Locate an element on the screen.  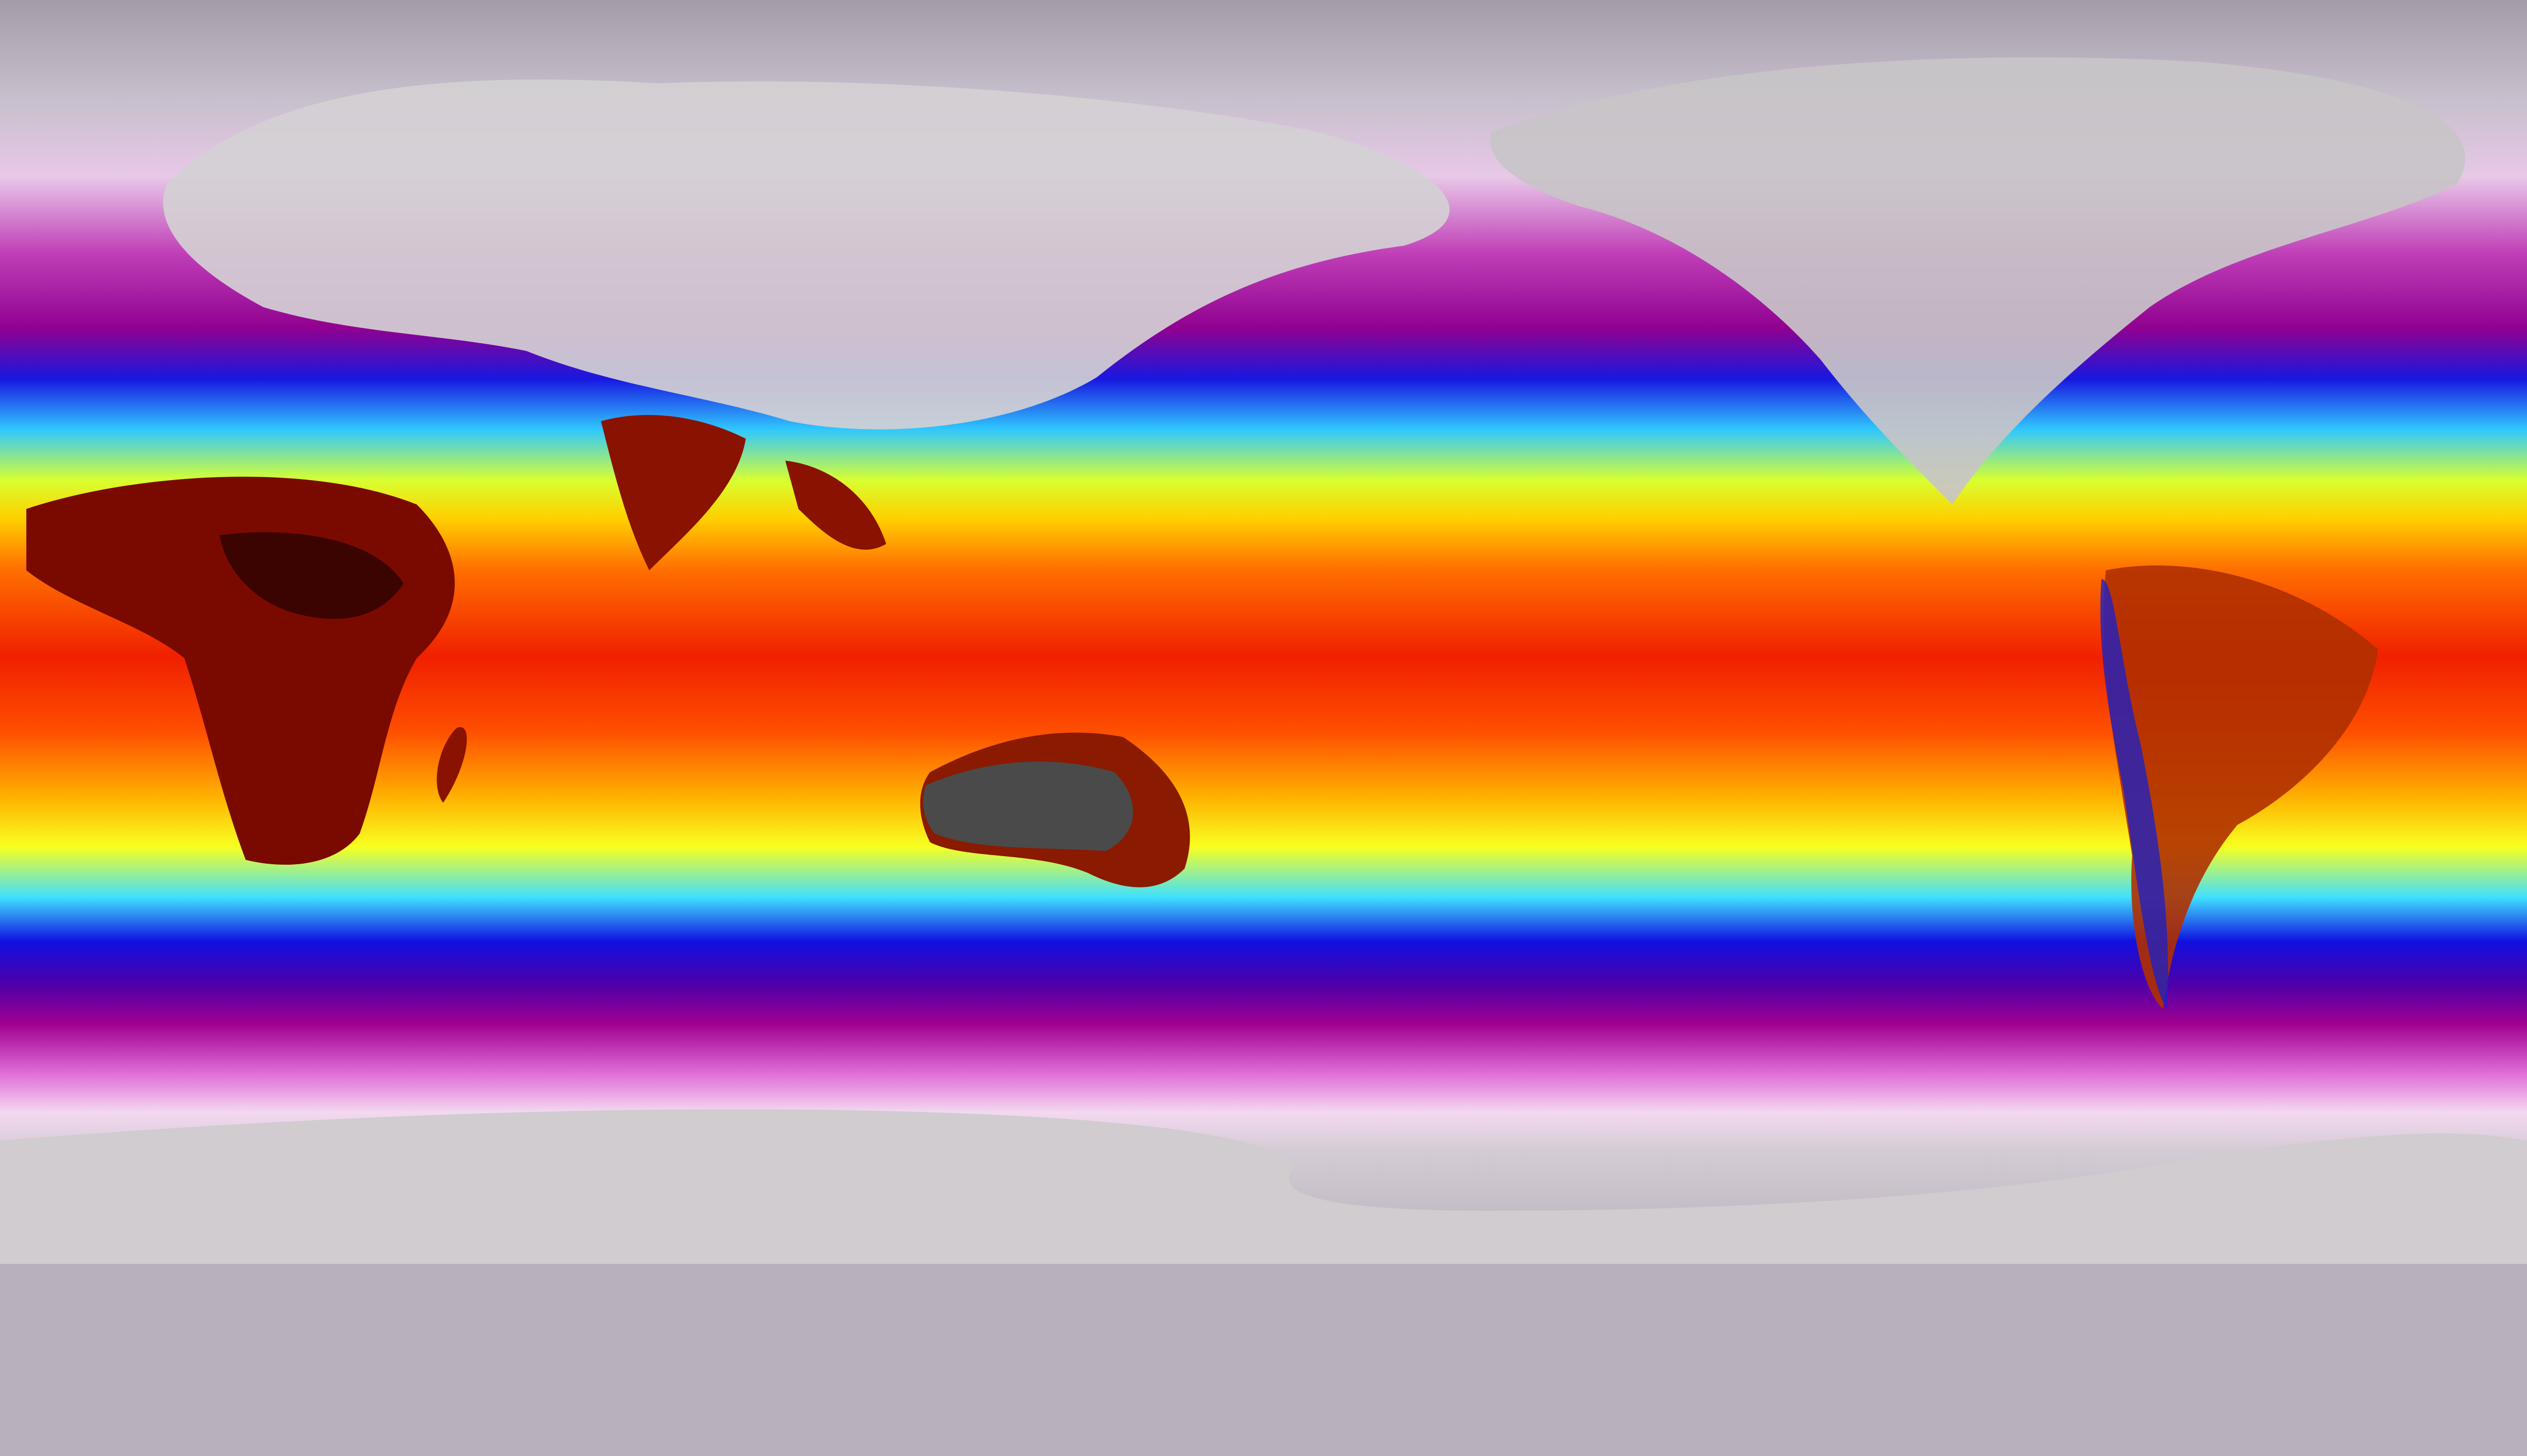
north-america is located at coordinates (1977, 281).